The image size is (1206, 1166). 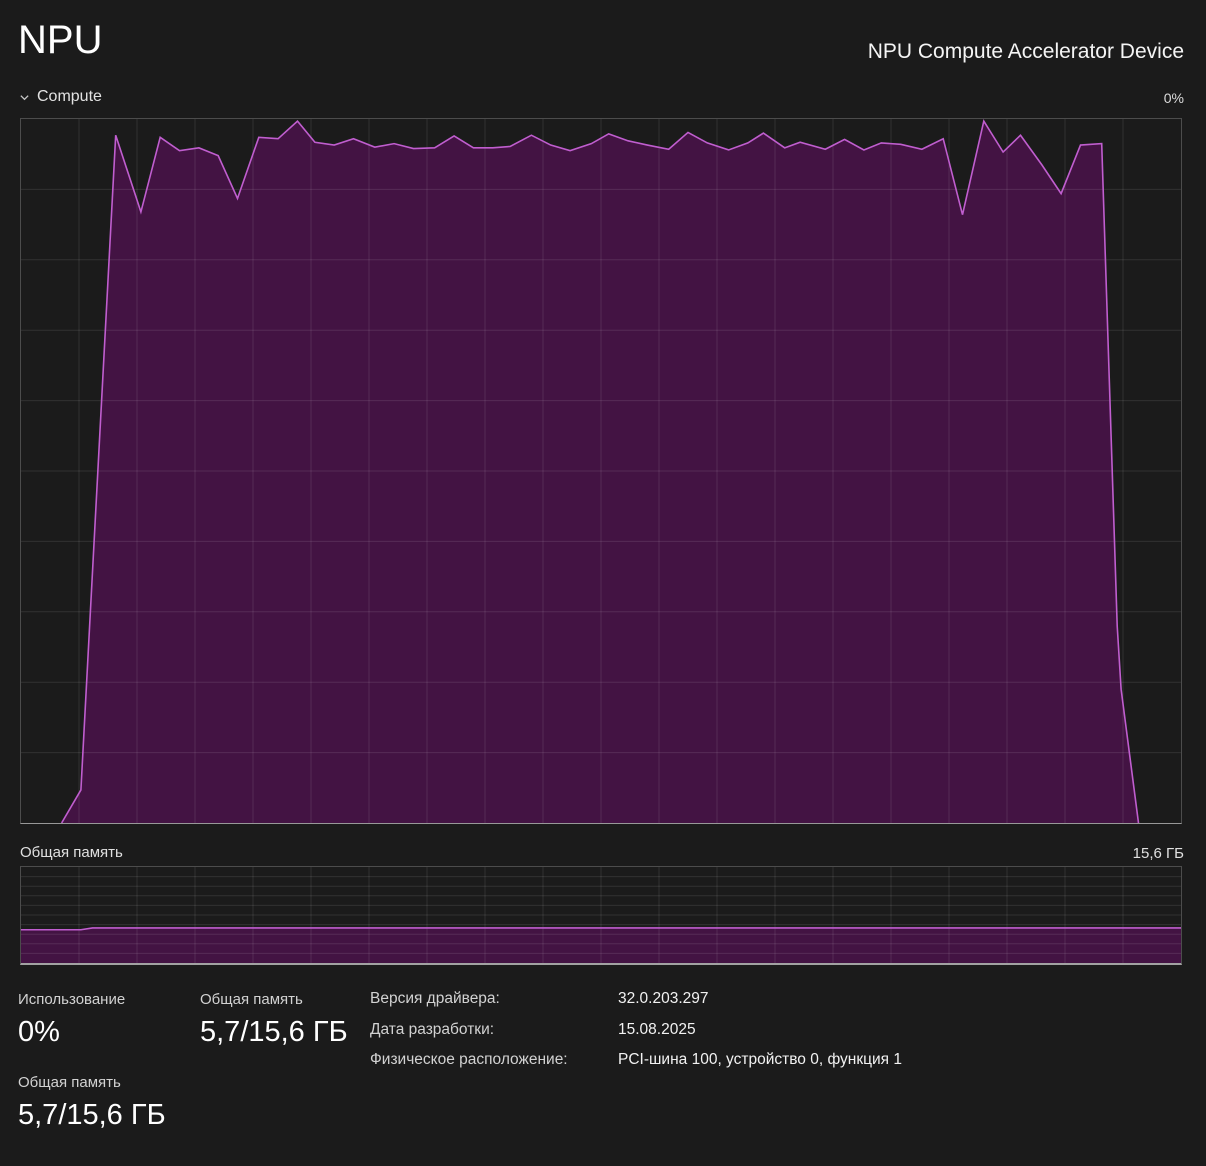 I want to click on stat-usage-value: 0%, so click(x=39, y=1032).